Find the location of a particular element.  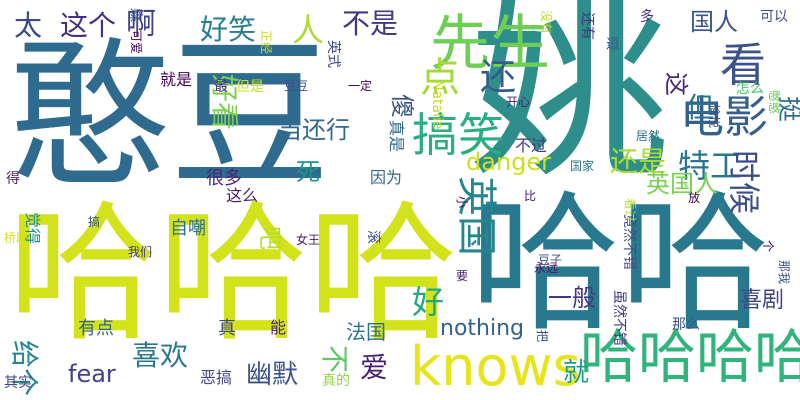

word: 英国人 is located at coordinates (682, 184).